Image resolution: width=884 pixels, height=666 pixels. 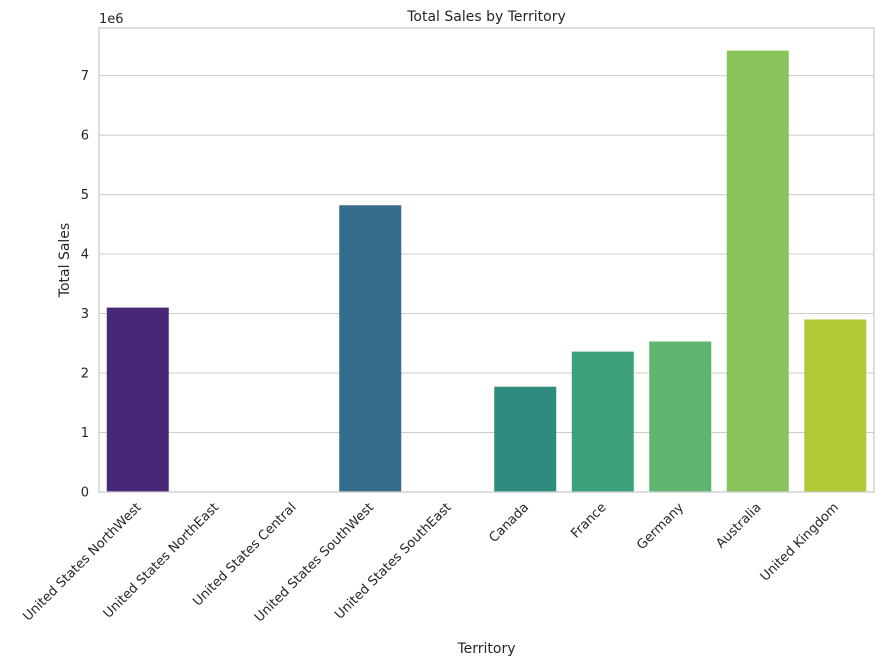 I want to click on x-tick-label: Australia, so click(x=738, y=525).